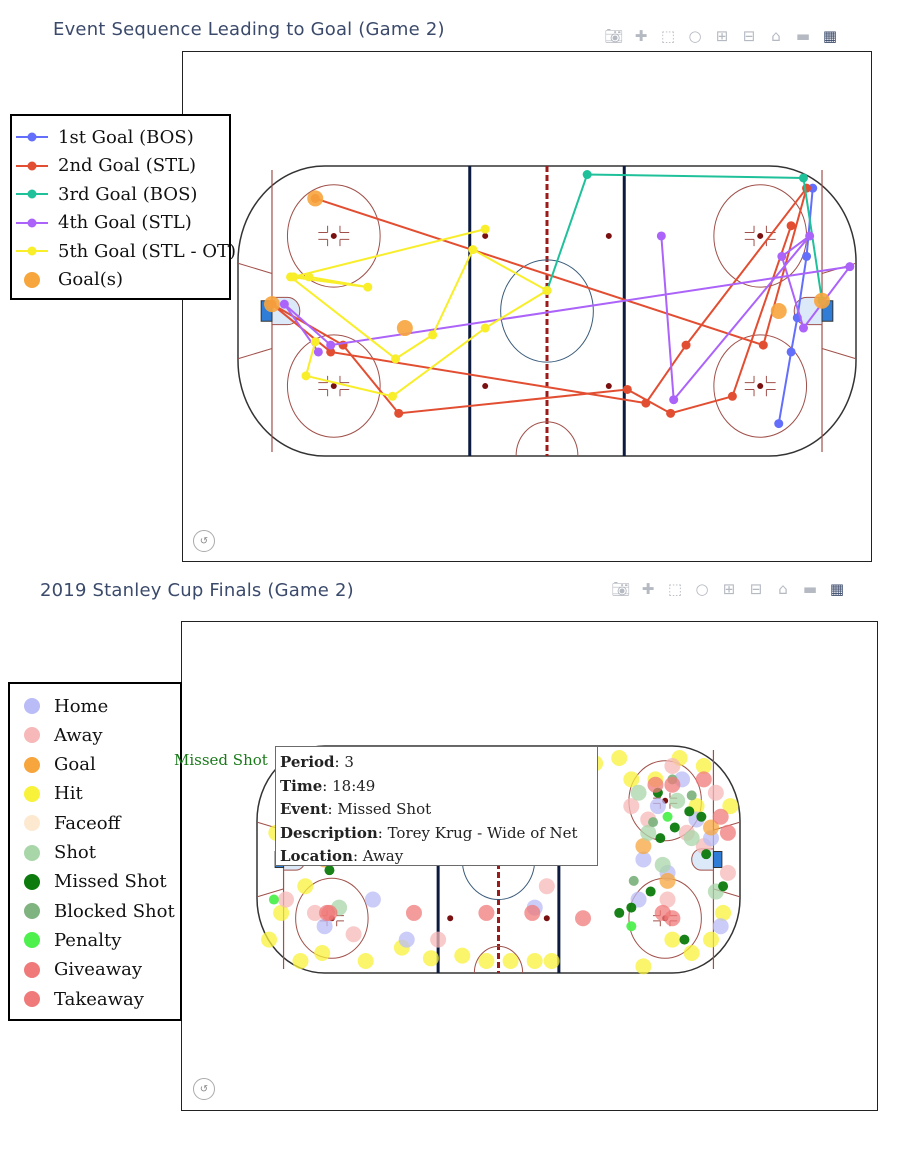 This screenshot has width=924, height=1149. I want to click on legend-label: 4th Goal (STL), so click(125, 222).